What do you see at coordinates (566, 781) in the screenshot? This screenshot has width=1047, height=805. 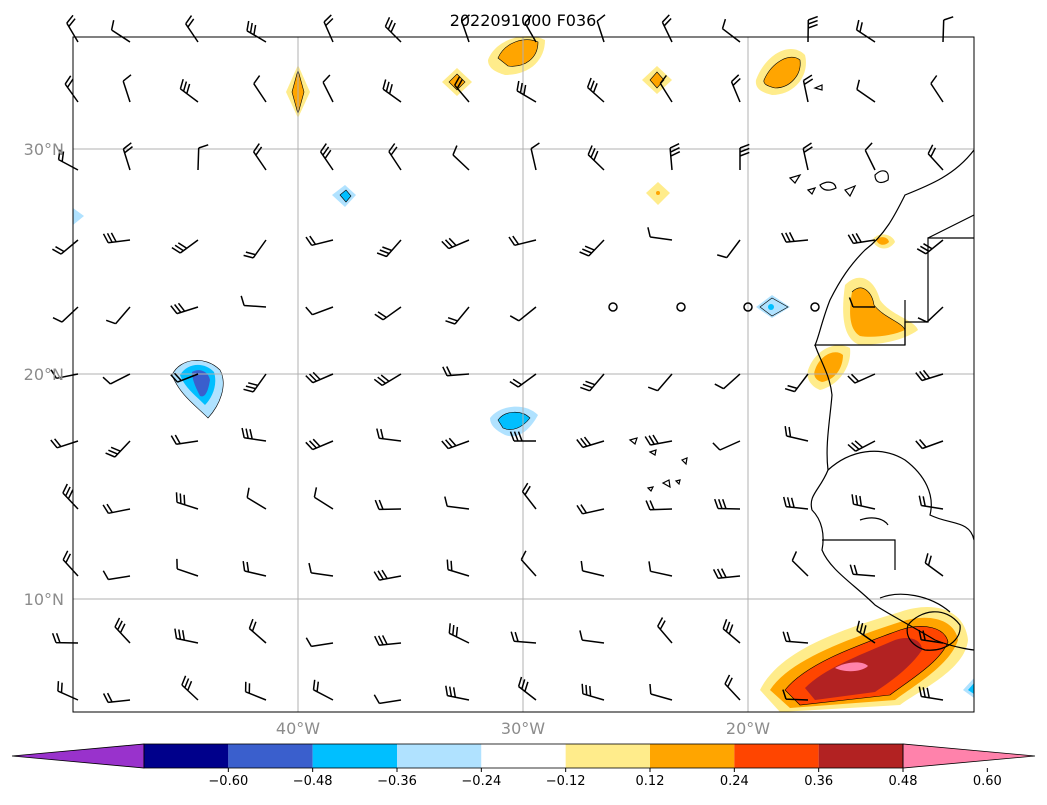 I see `colorbar-tick-label: −0.12` at bounding box center [566, 781].